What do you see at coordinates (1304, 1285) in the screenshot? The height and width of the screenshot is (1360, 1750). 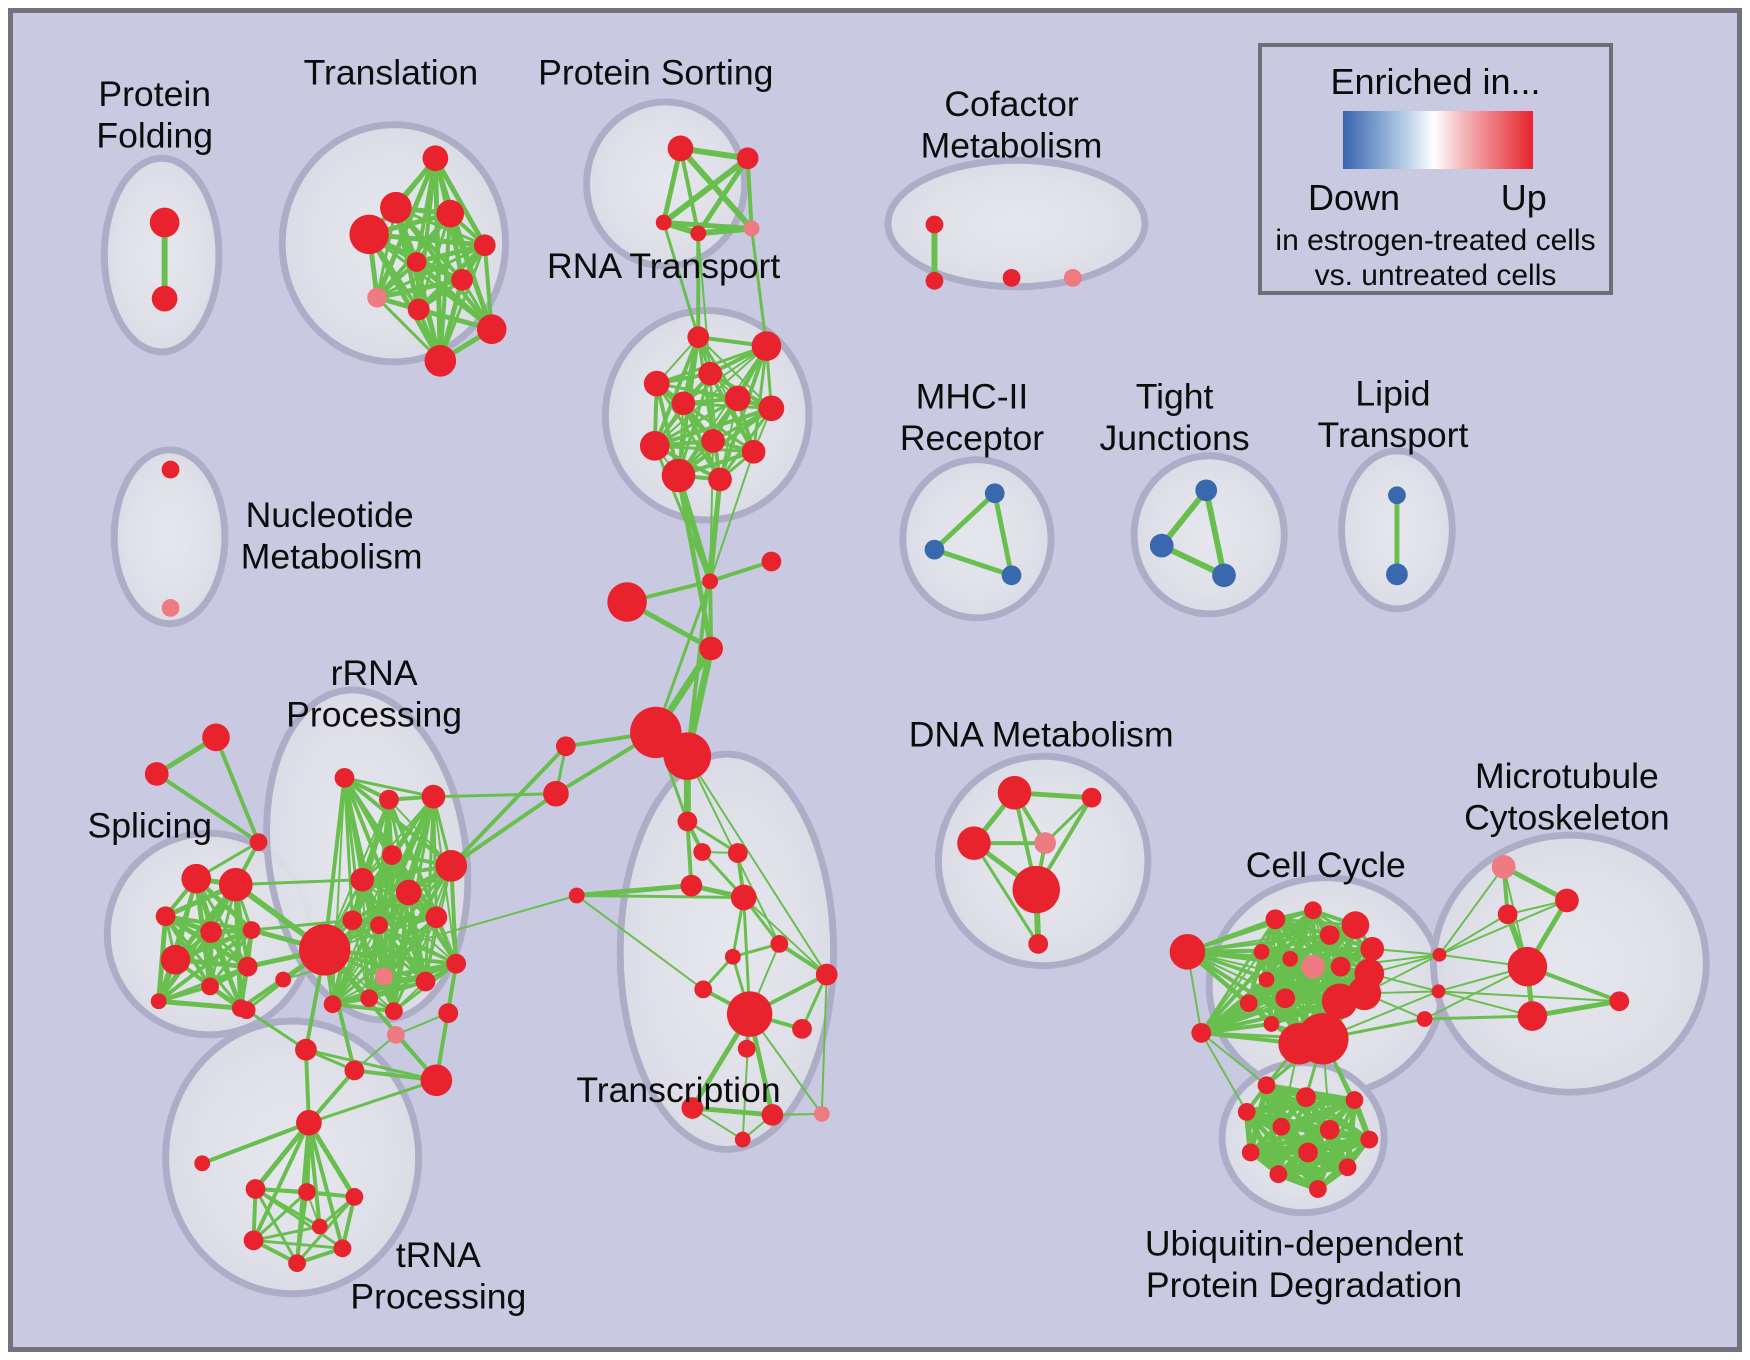 I see `cluster-label-ubiquitin-degradation: Protein Degradation` at bounding box center [1304, 1285].